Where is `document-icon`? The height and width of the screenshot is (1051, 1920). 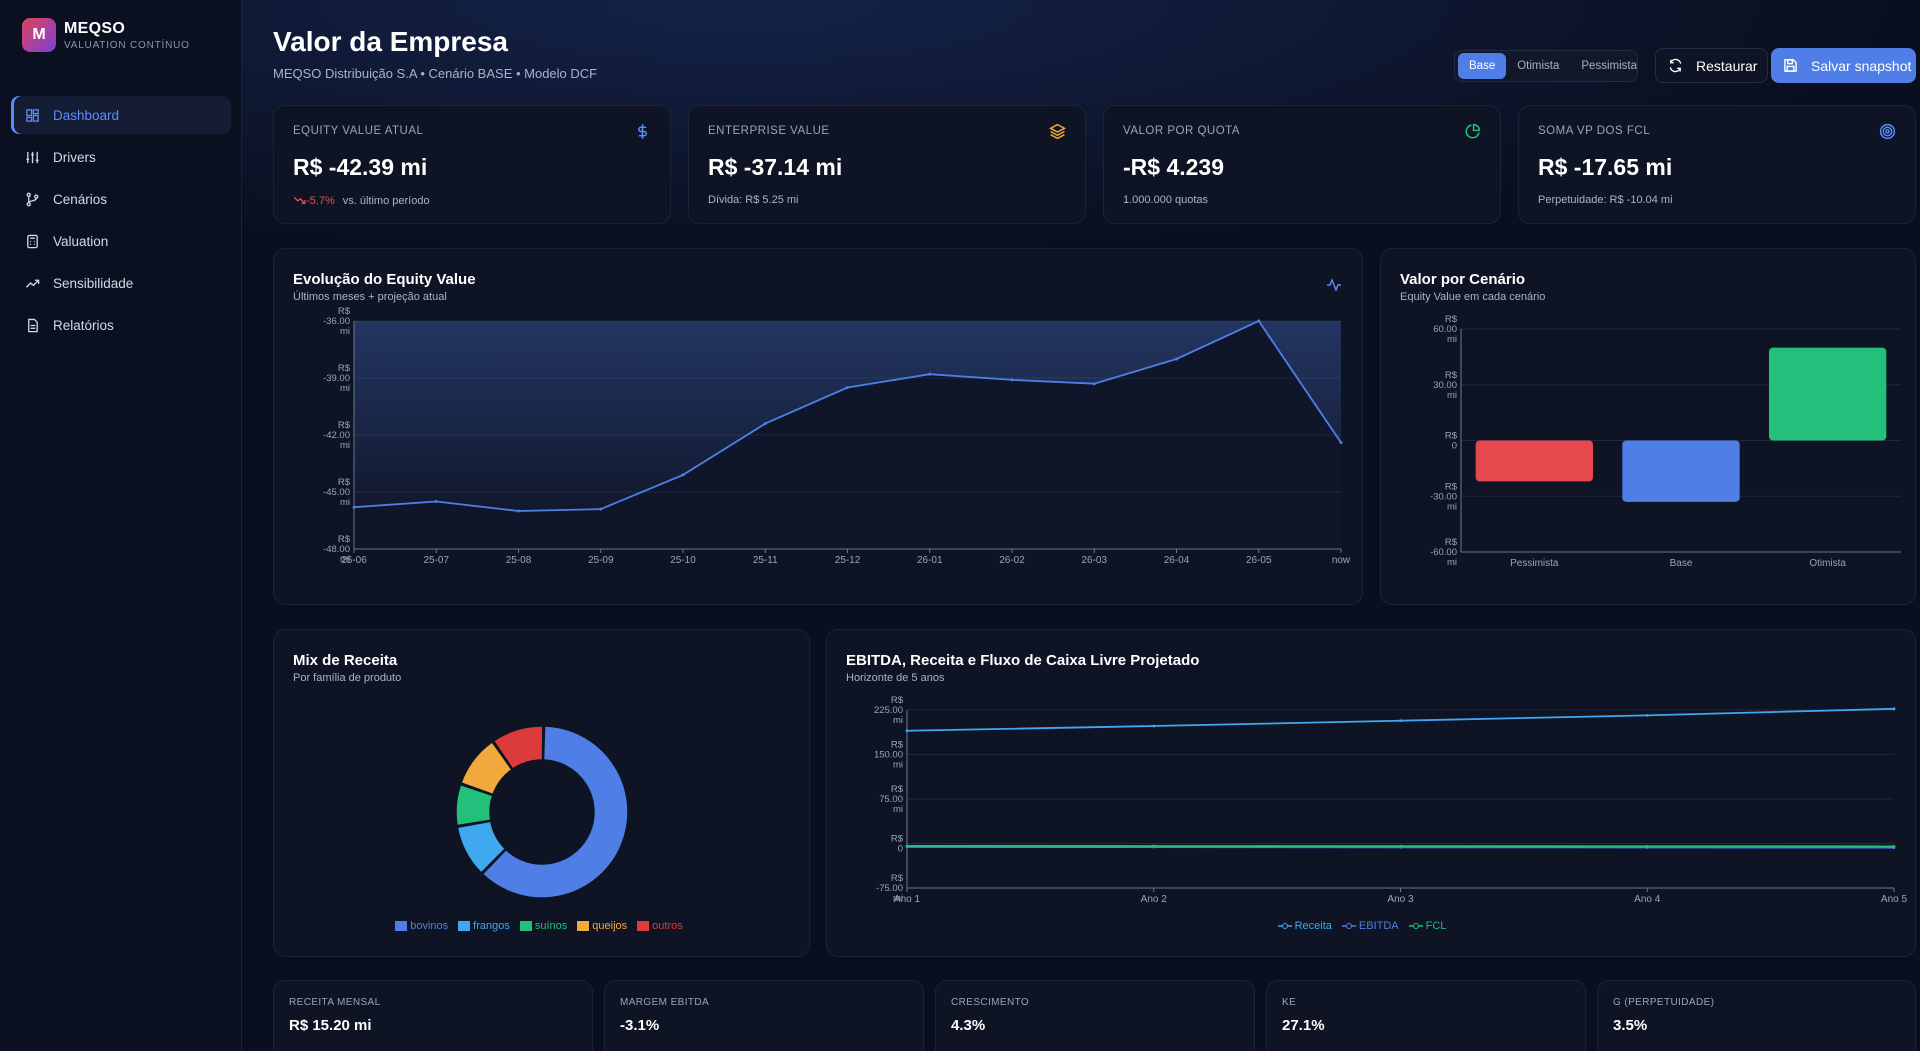
document-icon is located at coordinates (32, 325).